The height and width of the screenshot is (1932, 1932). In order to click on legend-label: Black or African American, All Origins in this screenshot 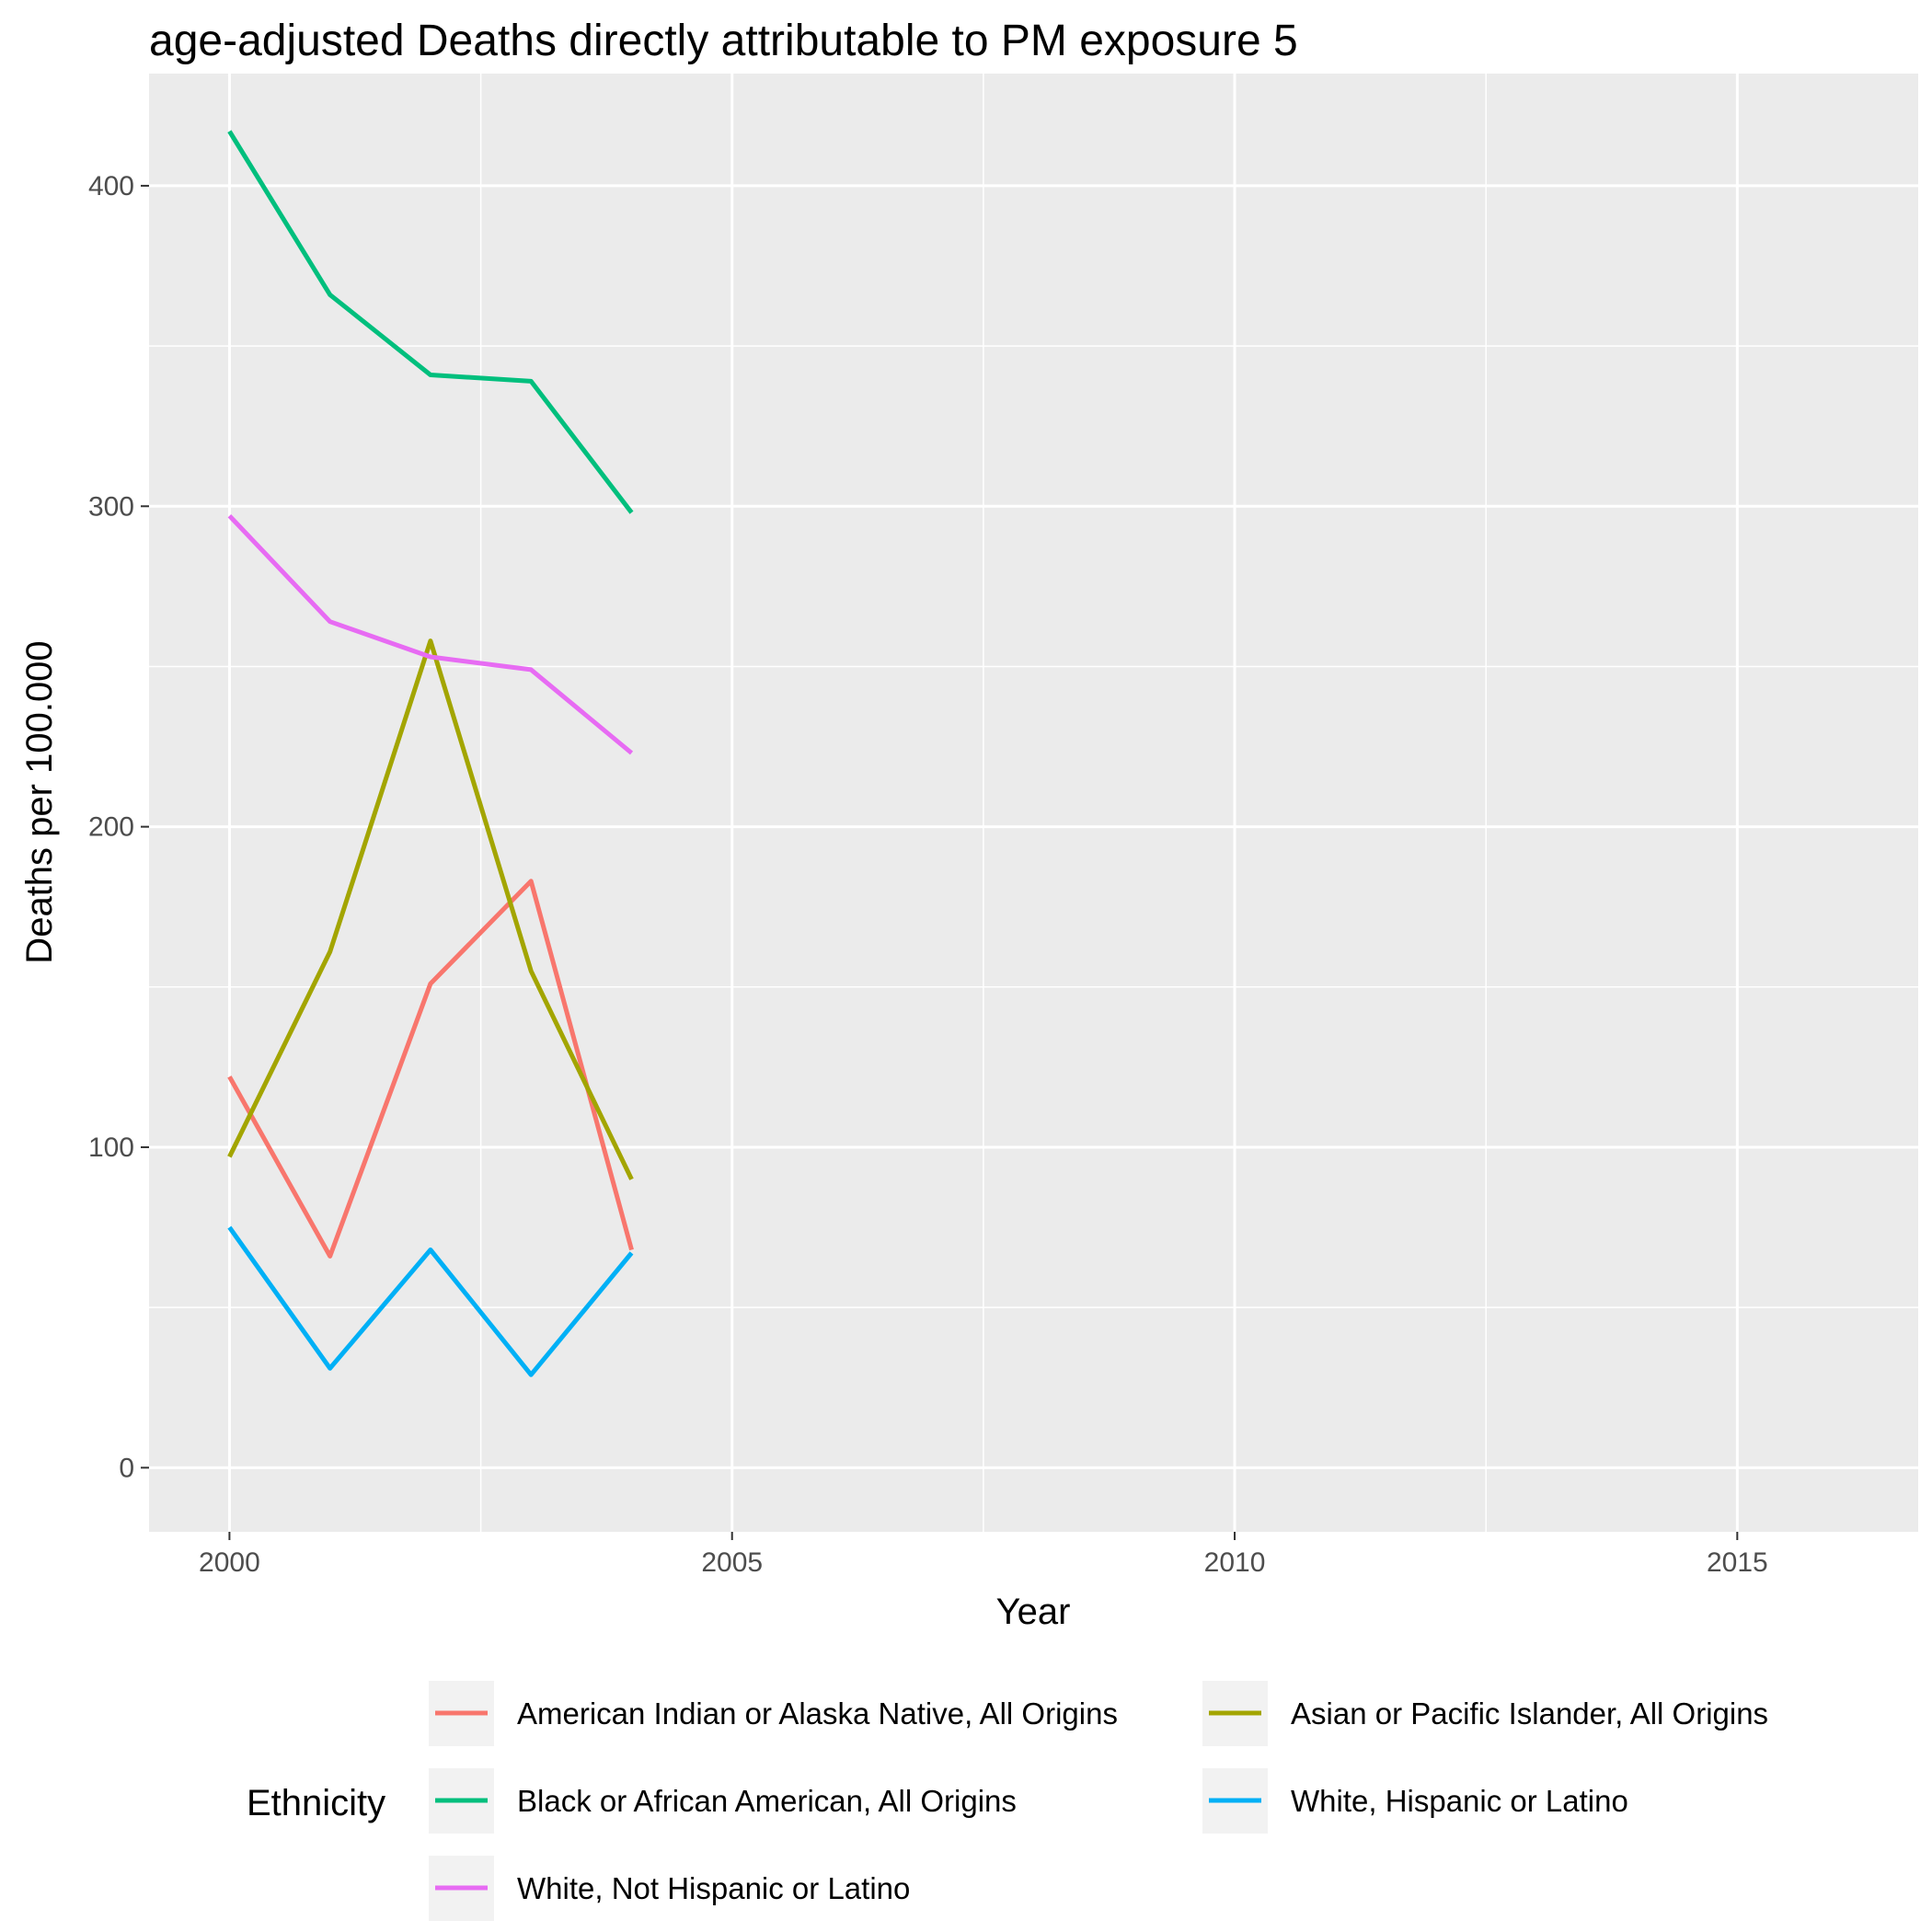, I will do `click(767, 1801)`.